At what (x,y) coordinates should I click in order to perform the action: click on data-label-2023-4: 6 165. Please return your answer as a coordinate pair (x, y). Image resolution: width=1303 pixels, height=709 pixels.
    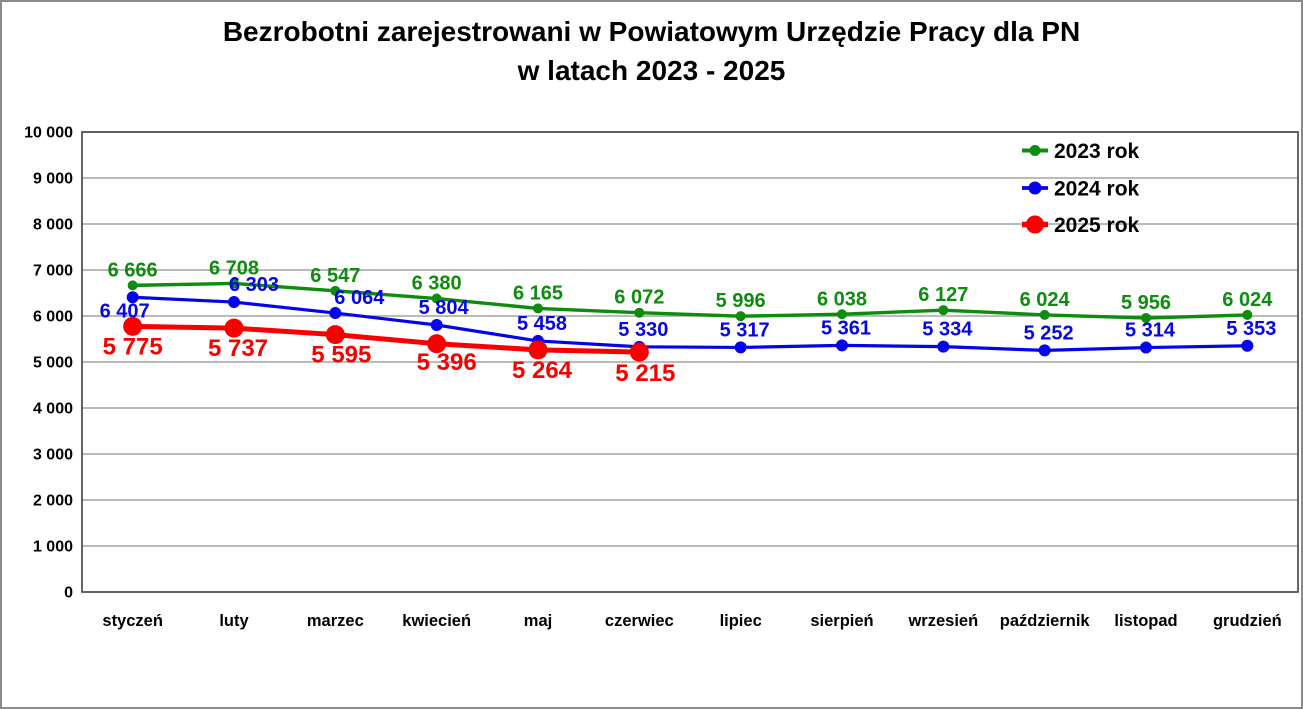
    Looking at the image, I should click on (538, 293).